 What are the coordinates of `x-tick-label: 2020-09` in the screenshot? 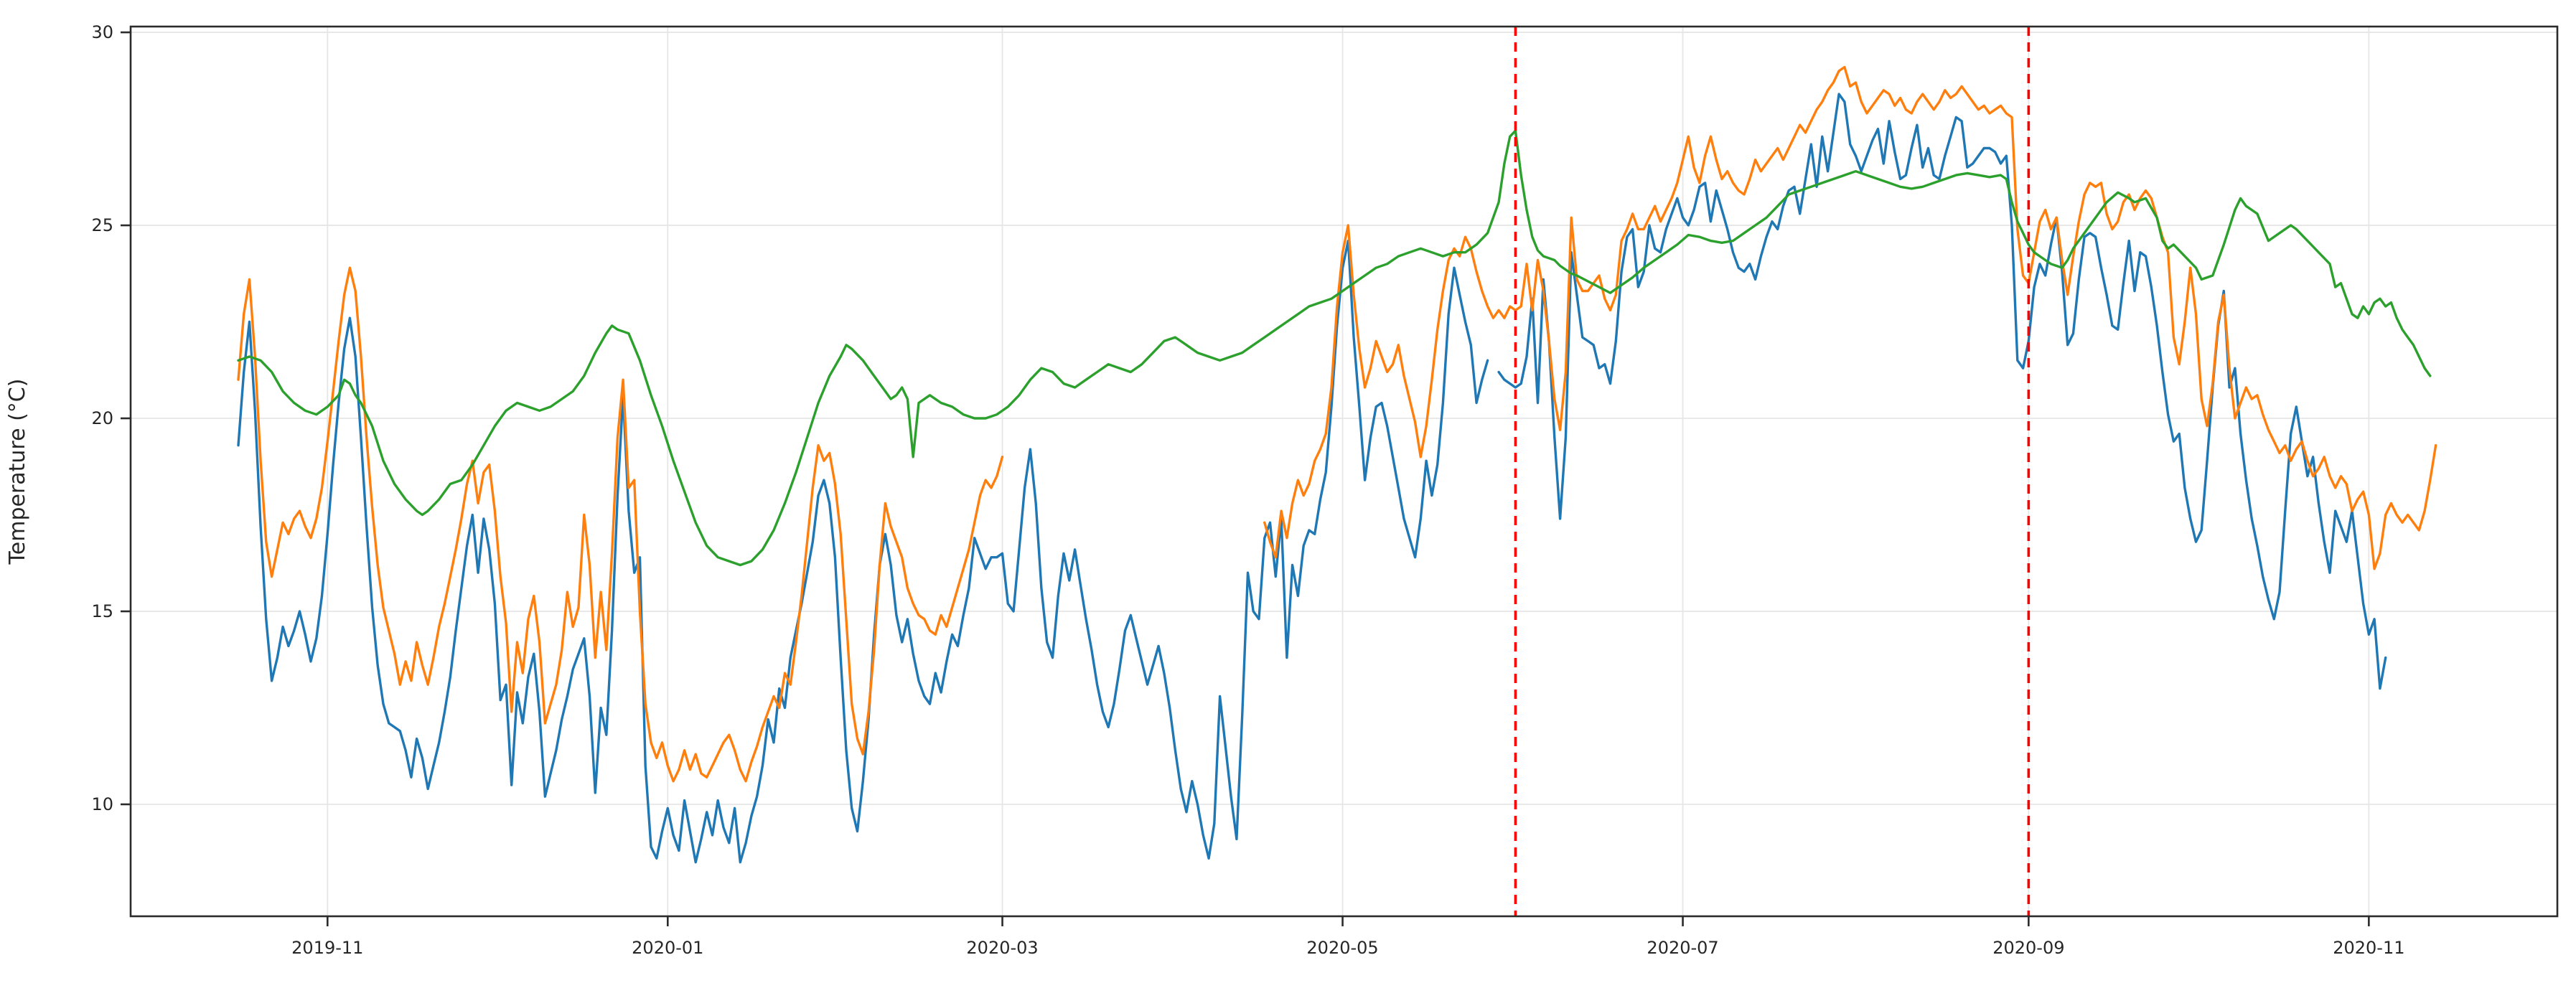 It's located at (2028, 948).